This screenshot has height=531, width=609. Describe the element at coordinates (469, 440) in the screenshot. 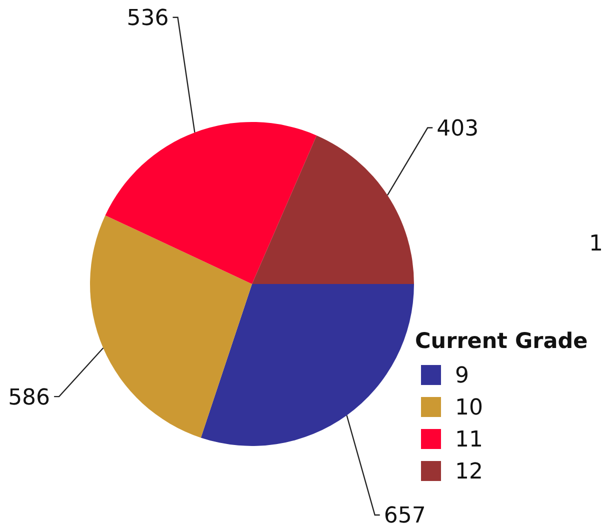

I see `legend-label: 11` at that location.